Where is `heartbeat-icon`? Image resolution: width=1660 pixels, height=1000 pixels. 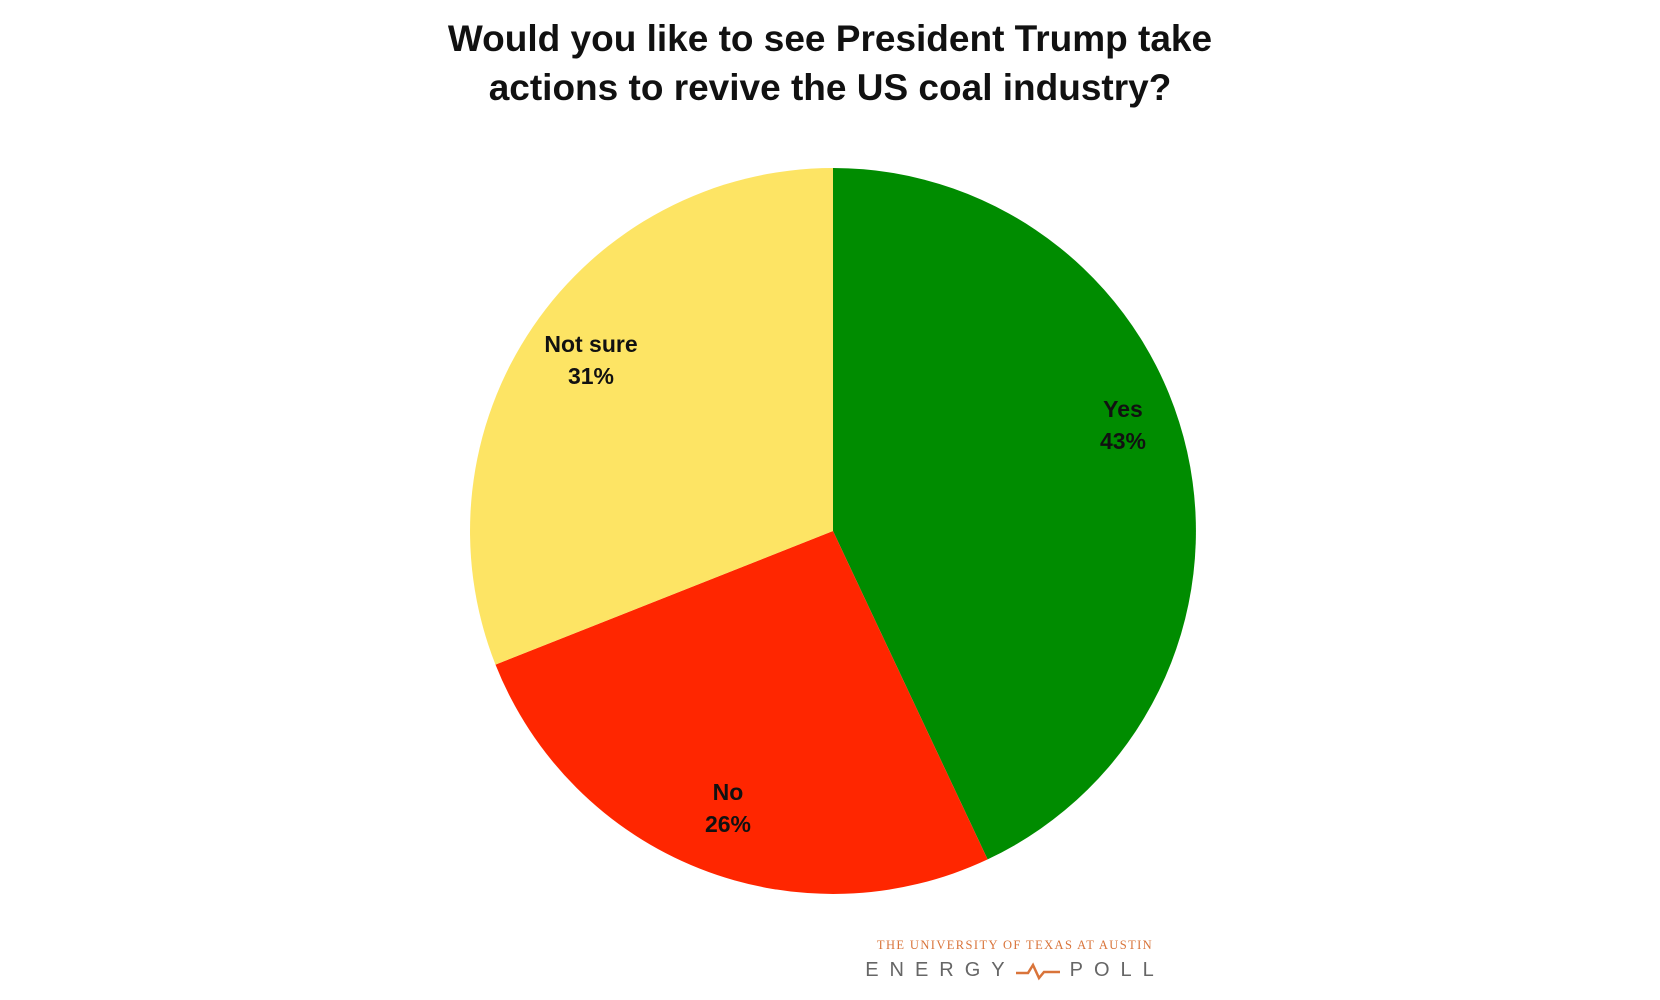 heartbeat-icon is located at coordinates (1037, 970).